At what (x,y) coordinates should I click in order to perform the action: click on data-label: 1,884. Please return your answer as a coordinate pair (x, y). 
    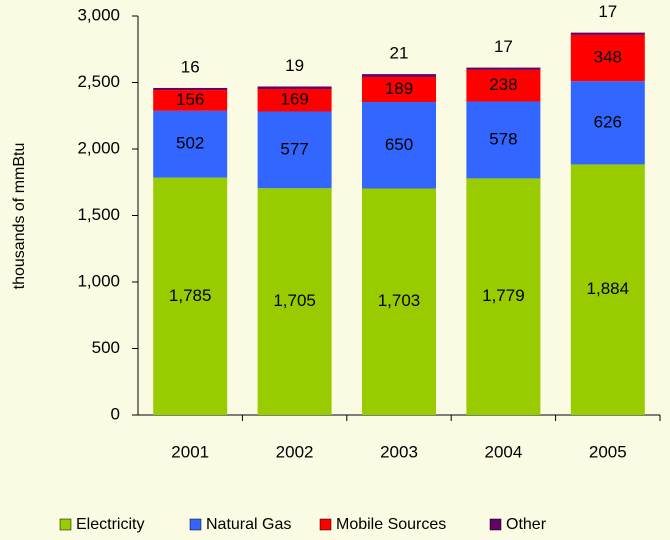
    Looking at the image, I should click on (608, 288).